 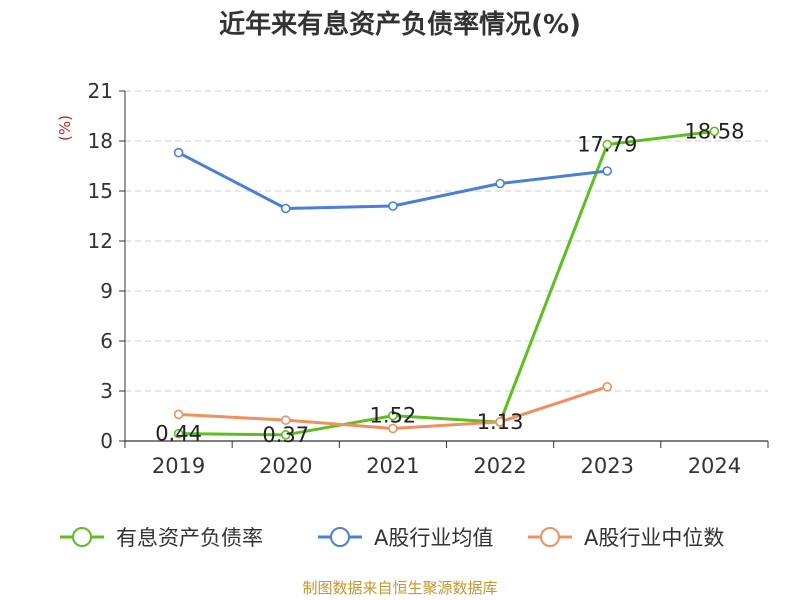 I want to click on legend-item-1: A股行业均值, so click(x=405, y=538).